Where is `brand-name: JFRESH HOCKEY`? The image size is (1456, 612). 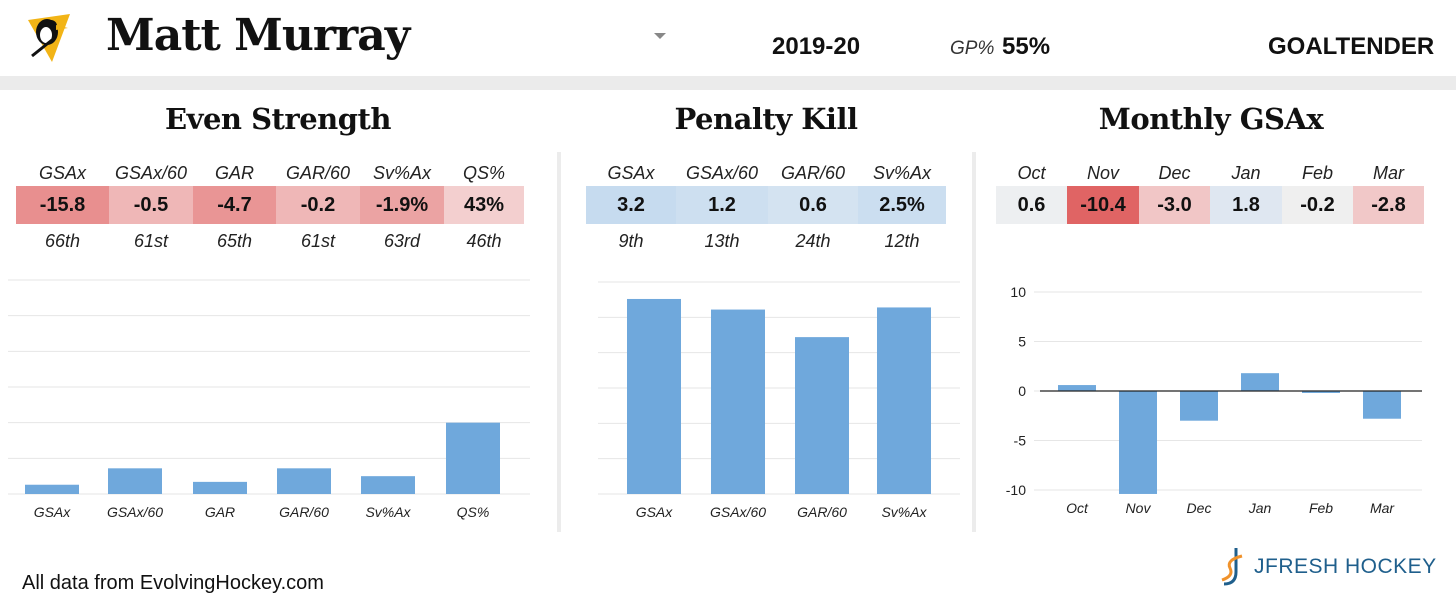
brand-name: JFRESH HOCKEY is located at coordinates (1345, 566).